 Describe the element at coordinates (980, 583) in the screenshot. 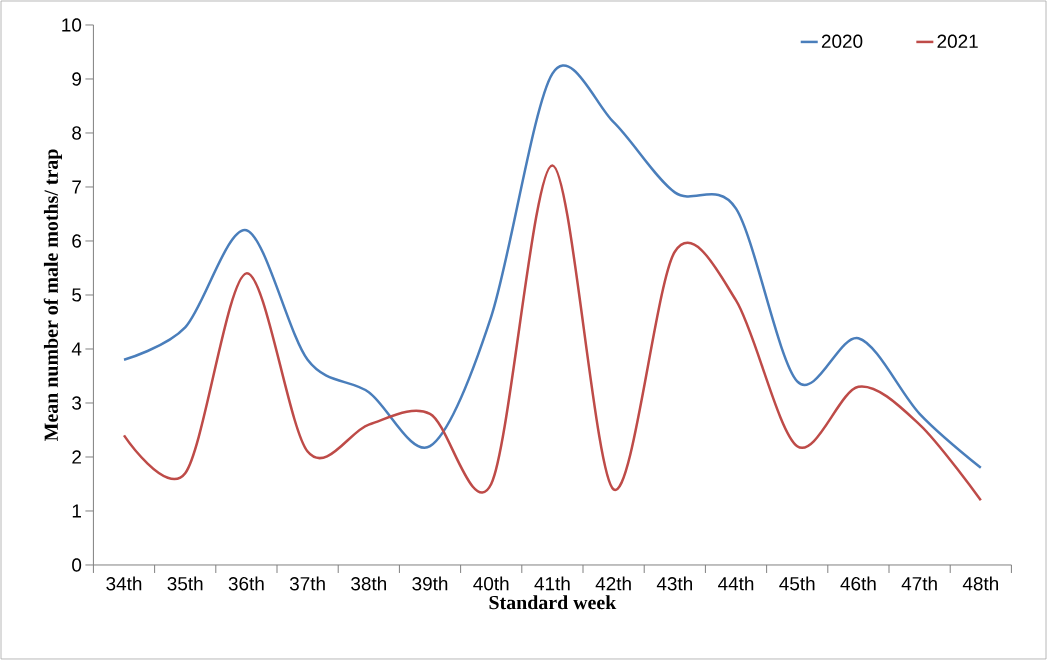

I see `x-tick-label: 48th` at that location.